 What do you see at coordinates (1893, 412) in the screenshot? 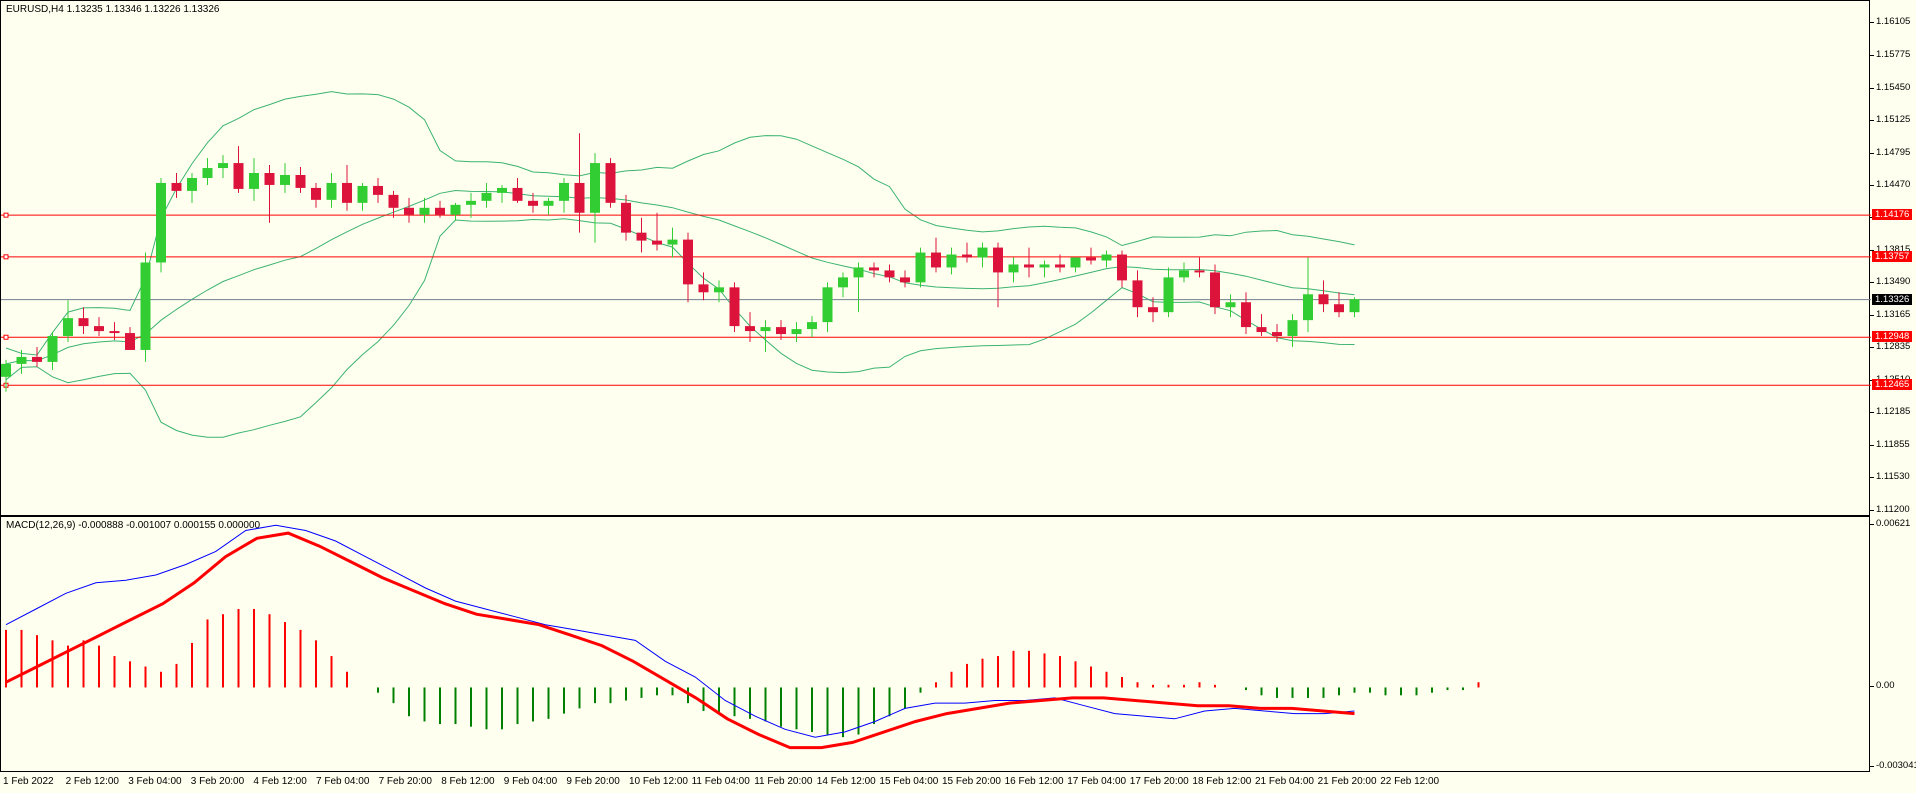
I see `price-tick-label: 1.12185` at bounding box center [1893, 412].